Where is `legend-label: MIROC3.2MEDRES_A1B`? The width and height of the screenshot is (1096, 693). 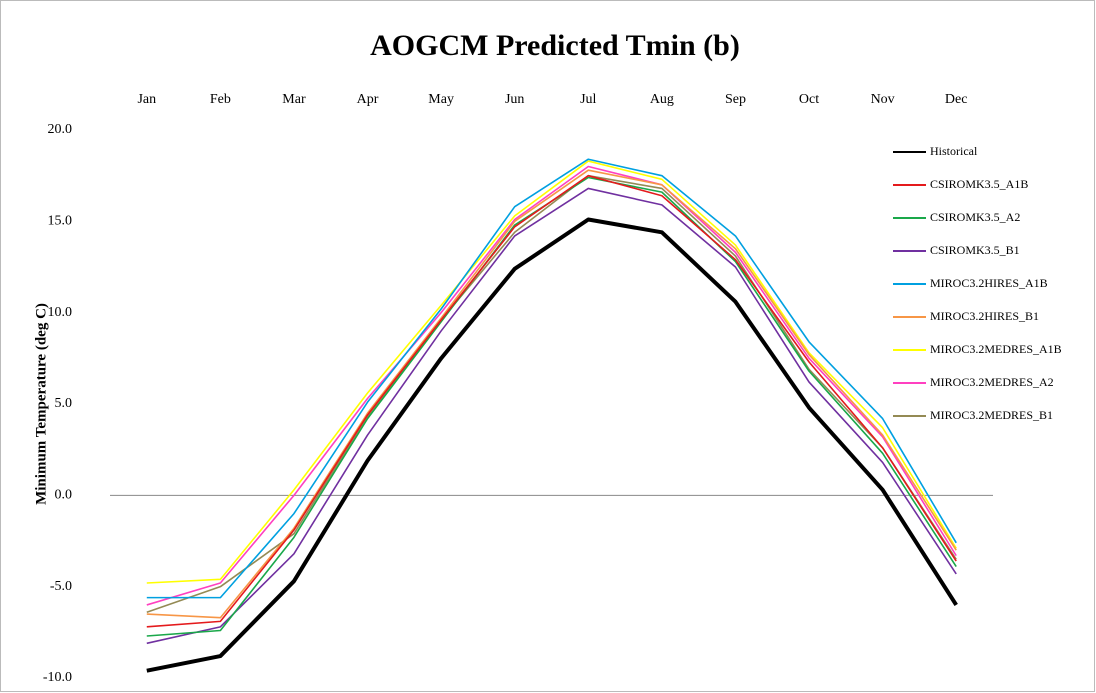 legend-label: MIROC3.2MEDRES_A1B is located at coordinates (996, 349).